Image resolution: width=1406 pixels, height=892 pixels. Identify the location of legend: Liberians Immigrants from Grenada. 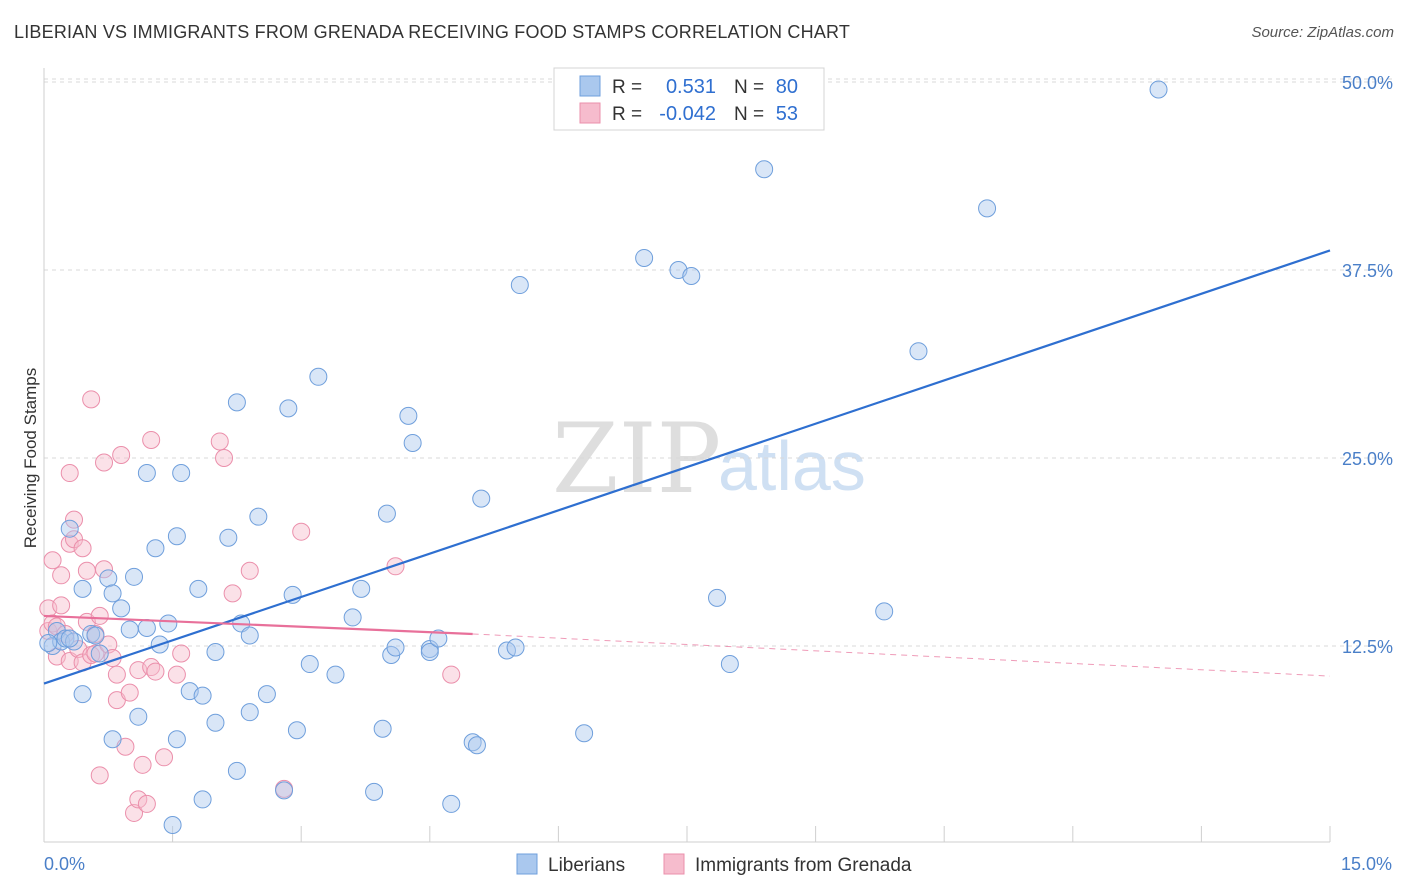
(714, 864).